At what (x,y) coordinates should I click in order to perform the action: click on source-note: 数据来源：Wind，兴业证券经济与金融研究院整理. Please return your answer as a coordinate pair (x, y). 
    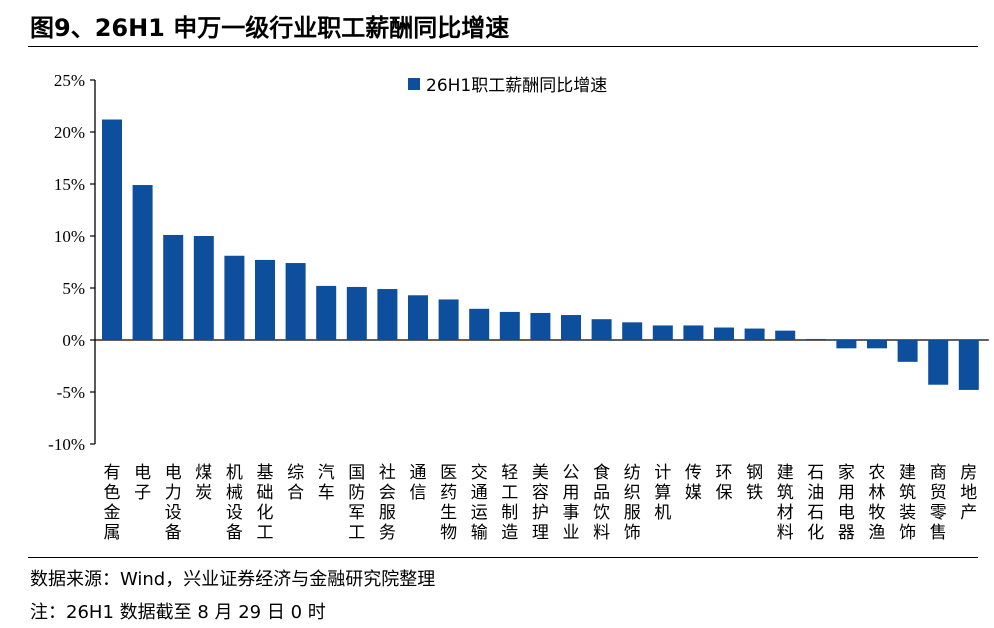
    Looking at the image, I should click on (233, 579).